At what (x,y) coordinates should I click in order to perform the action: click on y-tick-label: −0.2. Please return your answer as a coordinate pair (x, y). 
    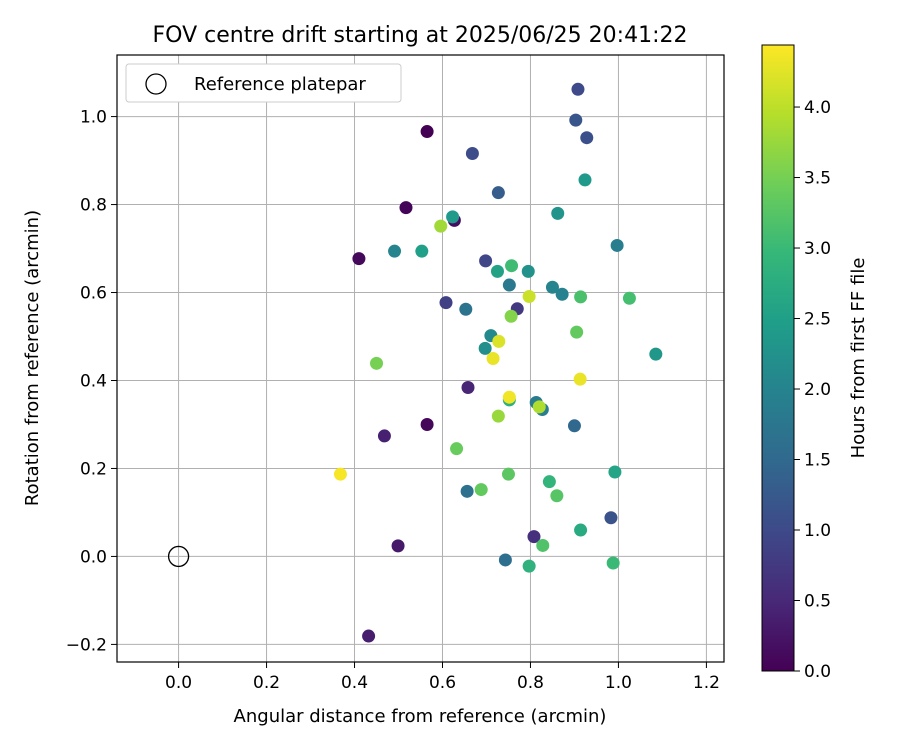
    Looking at the image, I should click on (86, 645).